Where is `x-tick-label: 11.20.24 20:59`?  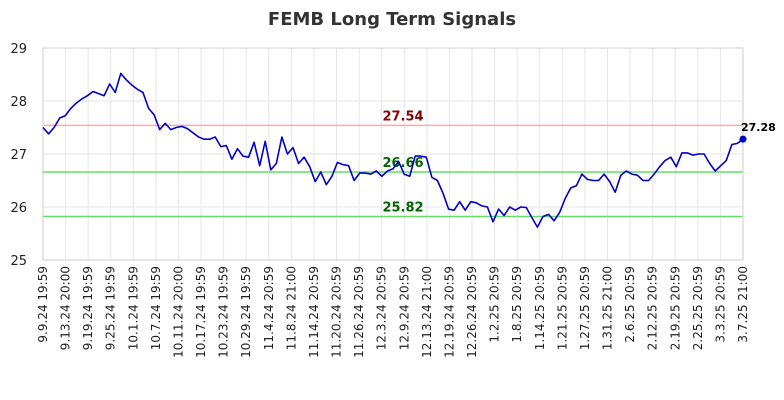
x-tick-label: 11.20.24 20:59 is located at coordinates (337, 312).